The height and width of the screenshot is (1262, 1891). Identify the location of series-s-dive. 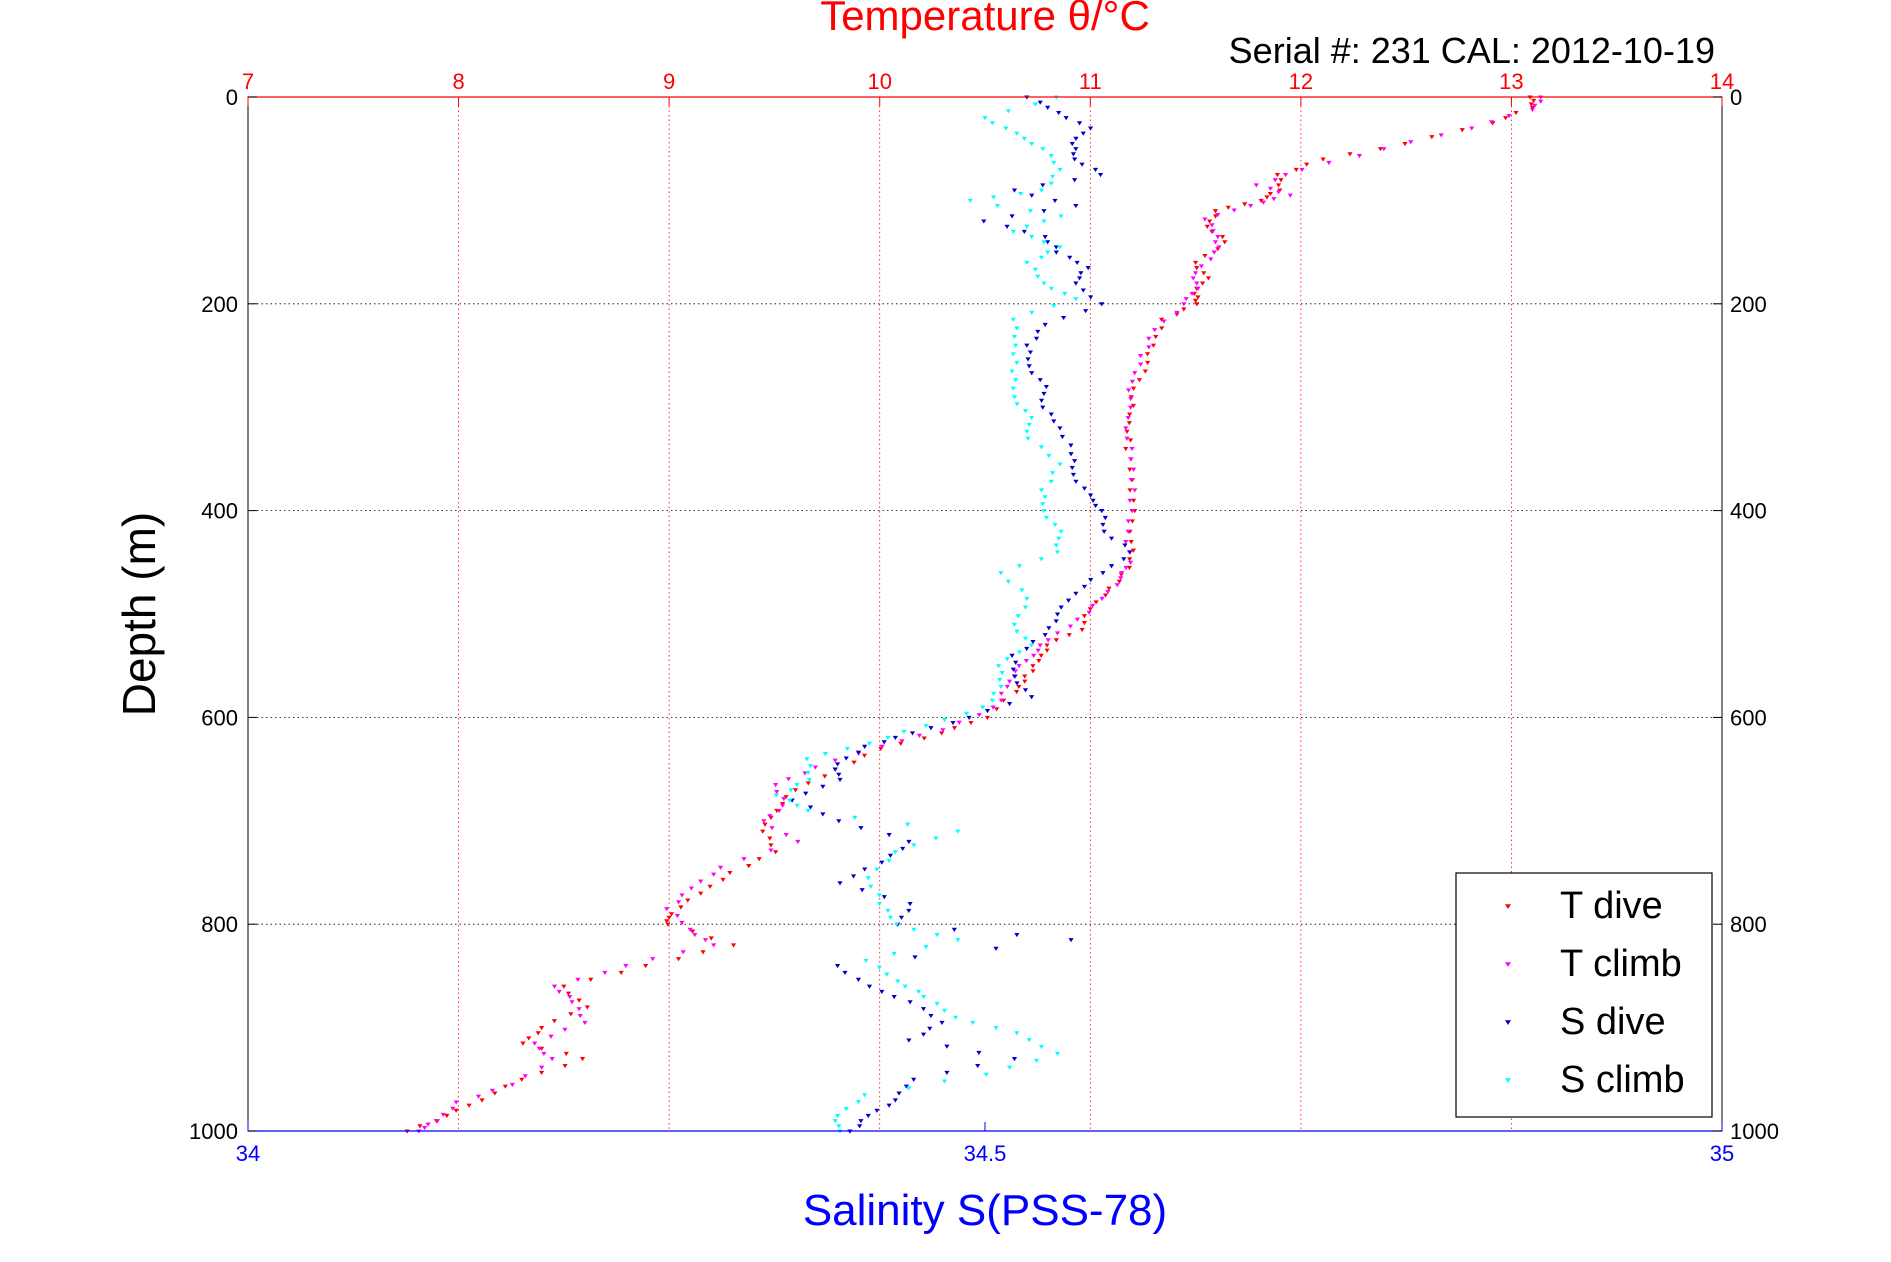
(961, 614).